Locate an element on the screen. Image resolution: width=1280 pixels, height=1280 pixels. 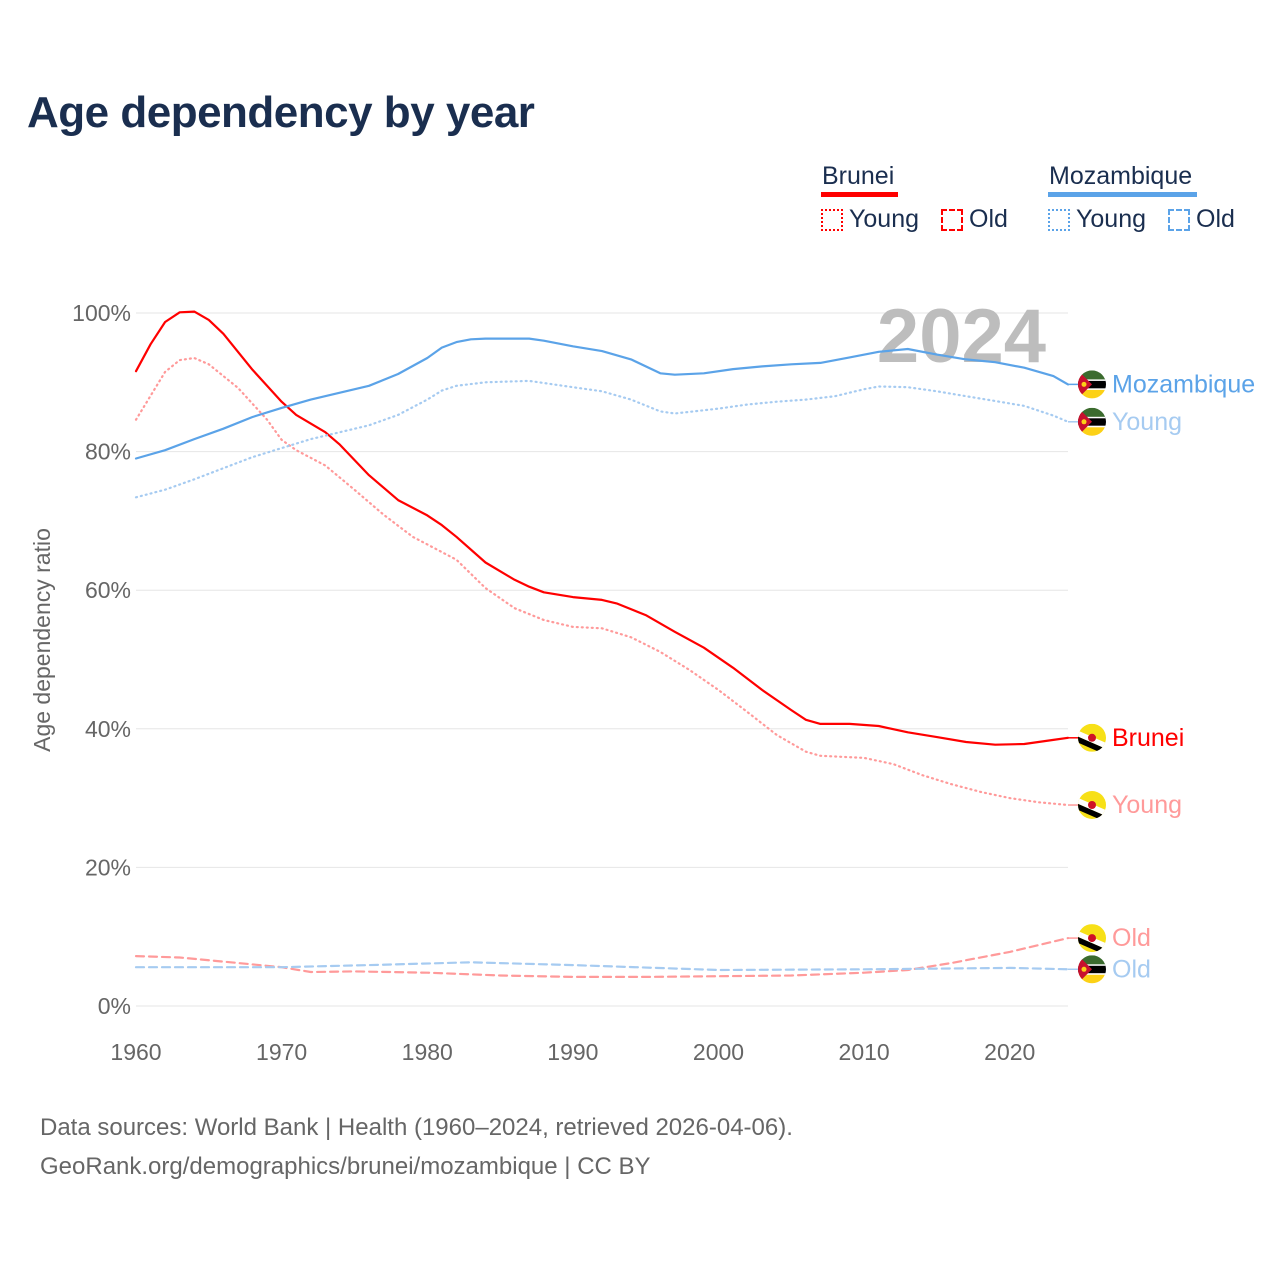
chart-title: Age dependency by year is located at coordinates (281, 112).